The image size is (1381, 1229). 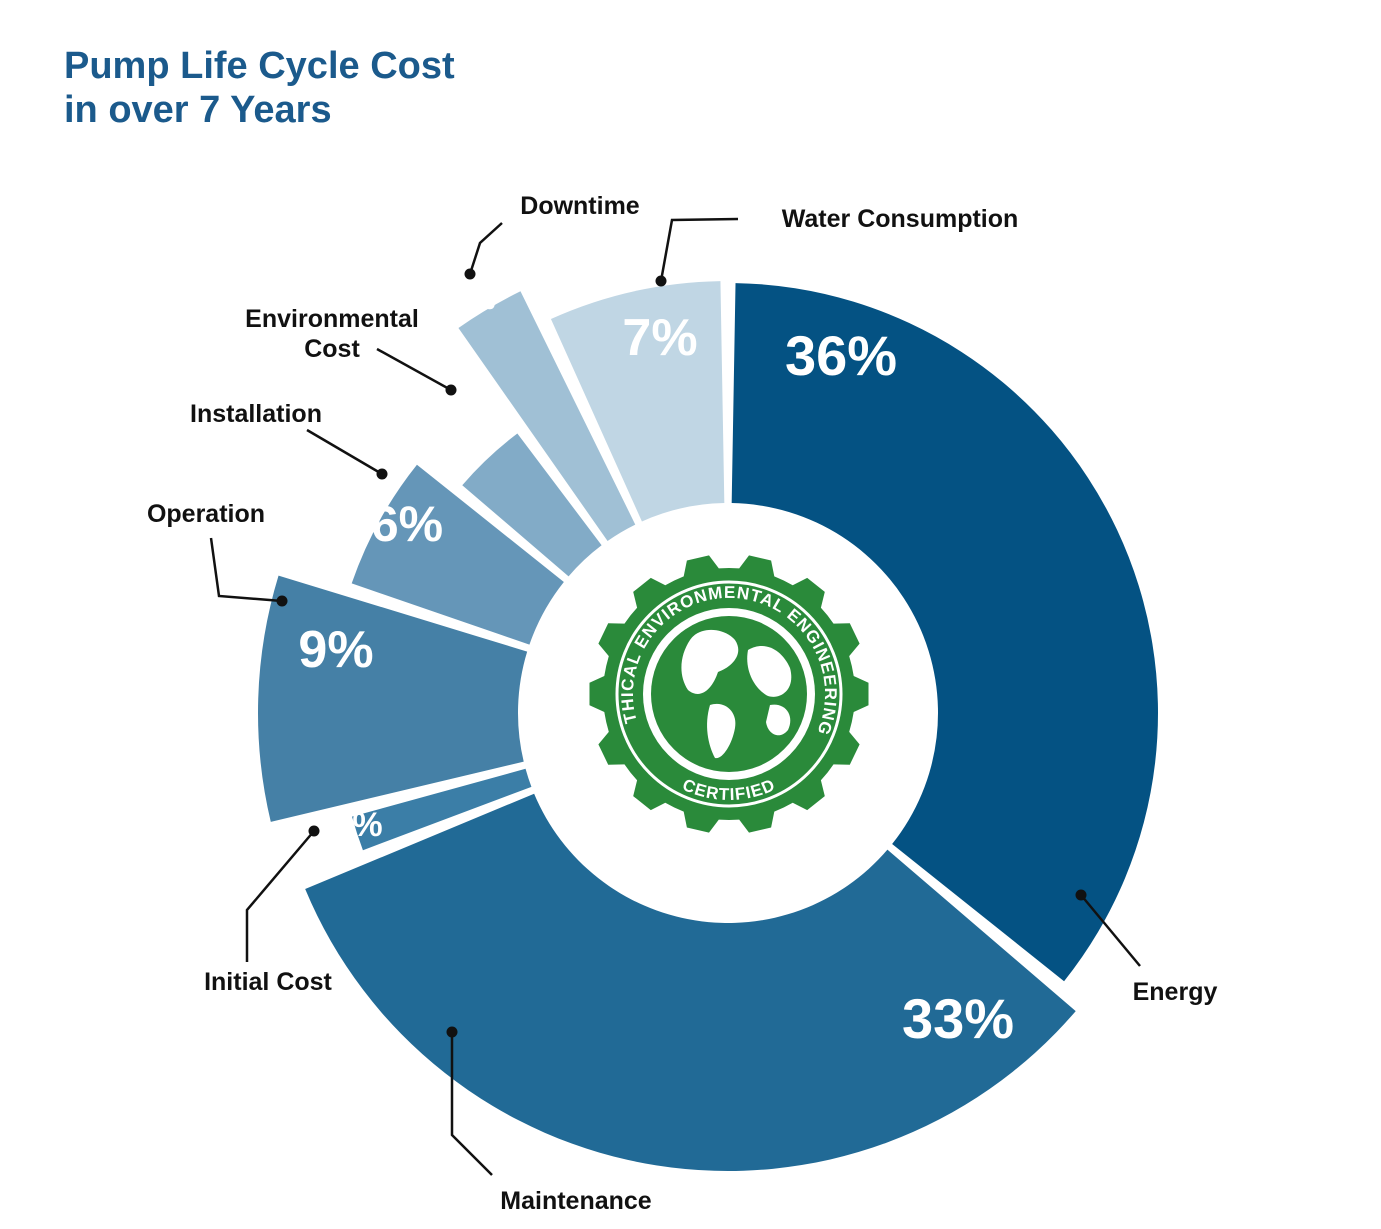 I want to click on percent-label-energy: 36%, so click(x=841, y=355).